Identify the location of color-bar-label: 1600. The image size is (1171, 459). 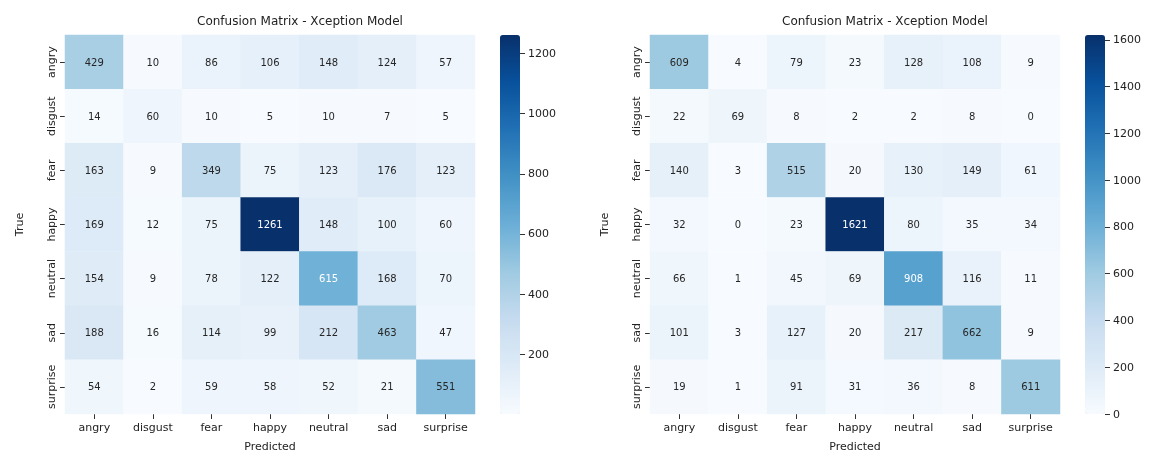
(1127, 40).